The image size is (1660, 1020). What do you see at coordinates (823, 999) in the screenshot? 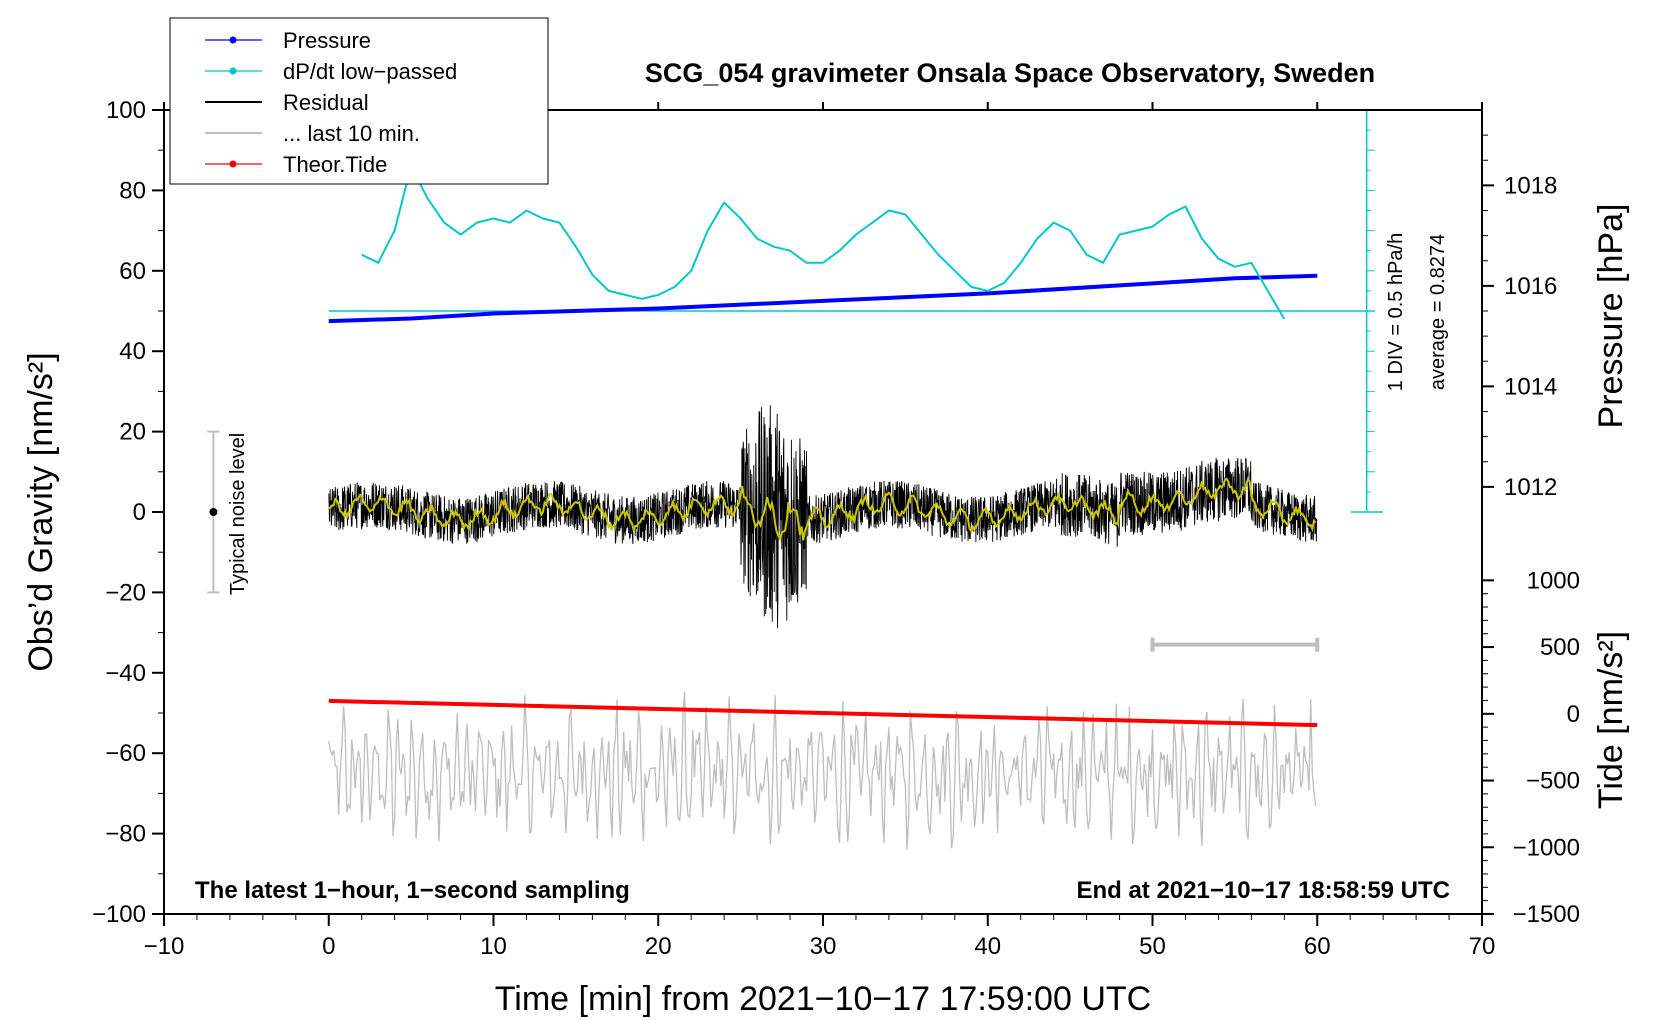
I see `x-axis-title: Time [min] from 2021−10−17 17:59:00 UTC` at bounding box center [823, 999].